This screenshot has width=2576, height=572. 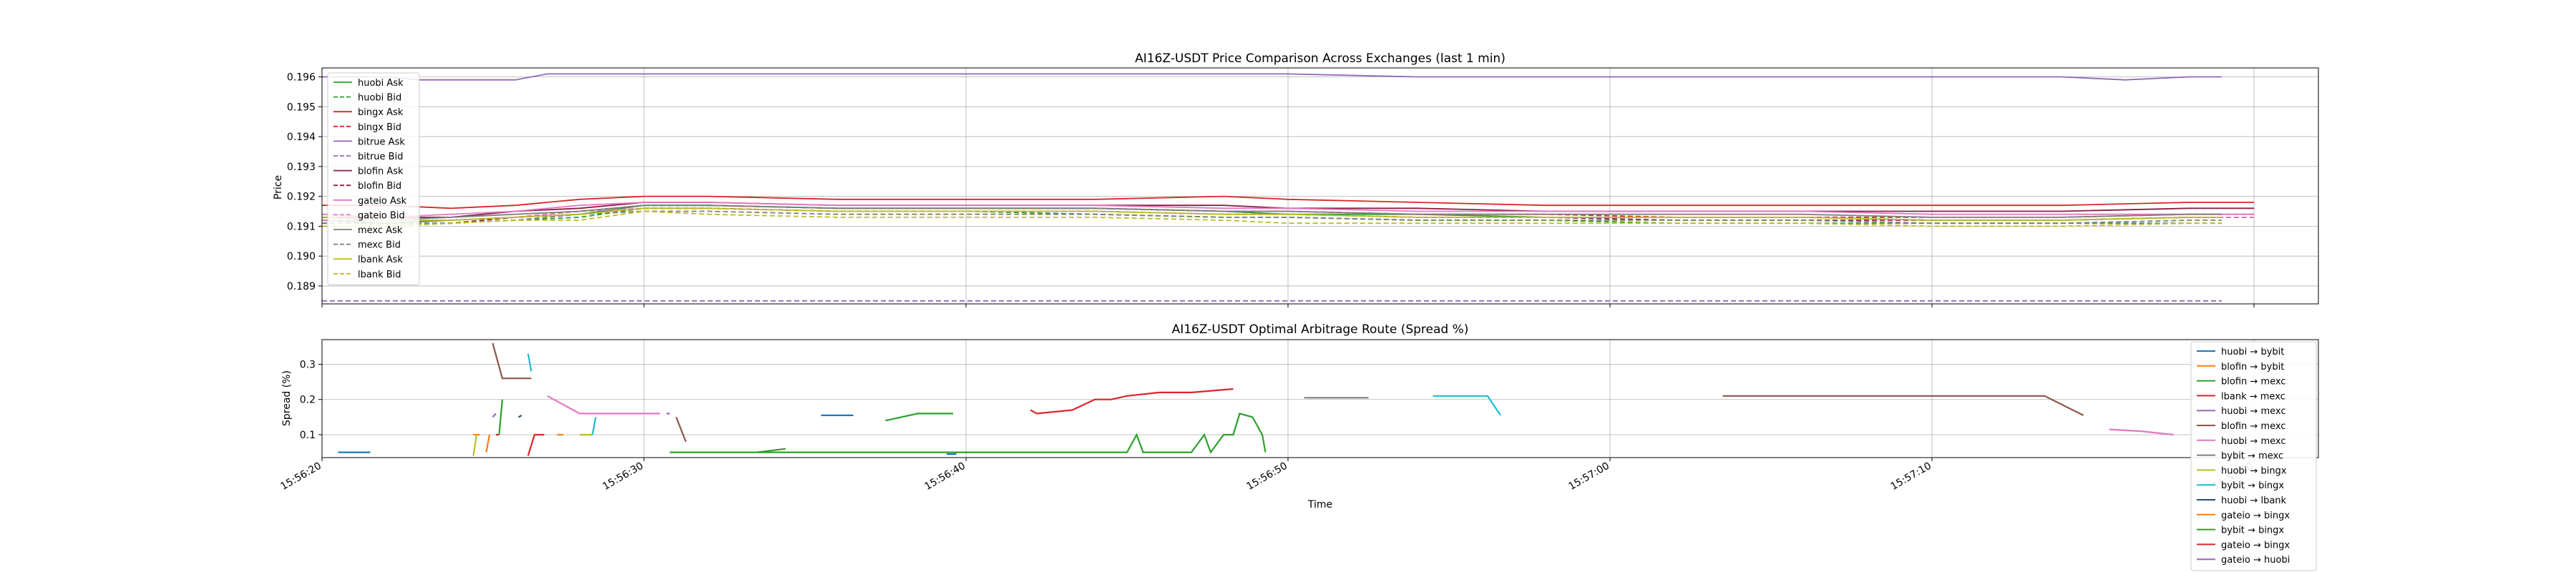 What do you see at coordinates (2253, 396) in the screenshot?
I see `legend-label-lbank-to-mexc: lbank → mexc` at bounding box center [2253, 396].